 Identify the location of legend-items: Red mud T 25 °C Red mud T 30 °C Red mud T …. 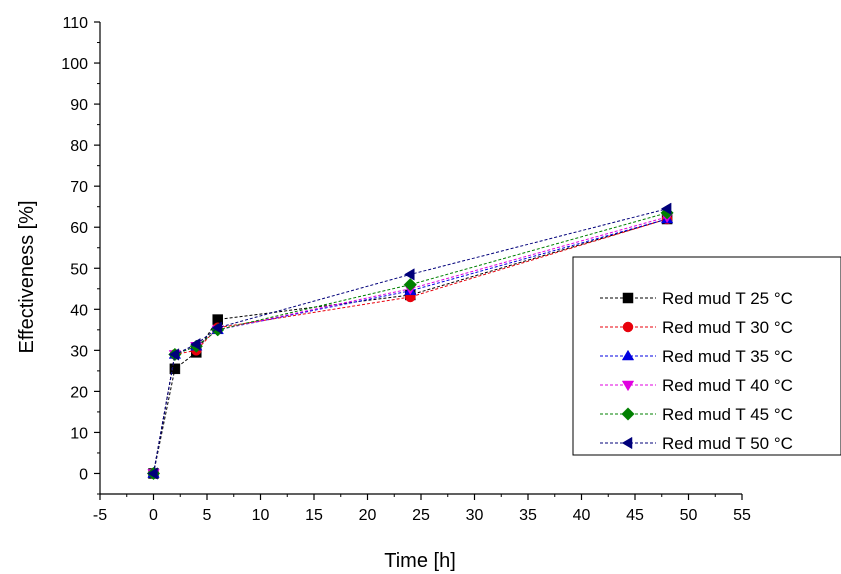
(696, 371).